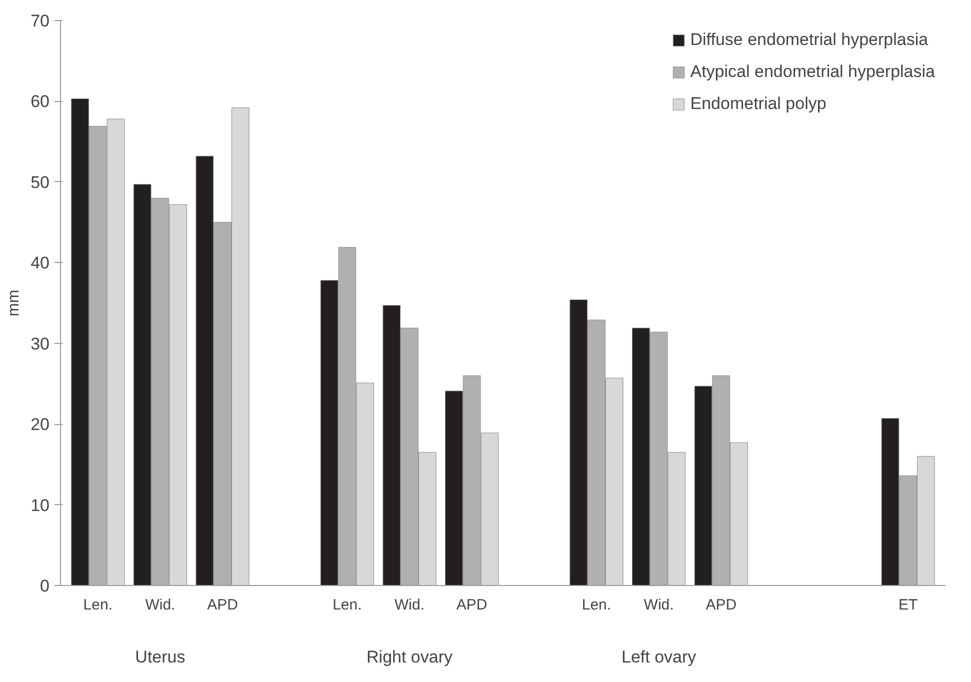 The width and height of the screenshot is (971, 682). Describe the element at coordinates (40, 505) in the screenshot. I see `y-tick-label: 10` at that location.